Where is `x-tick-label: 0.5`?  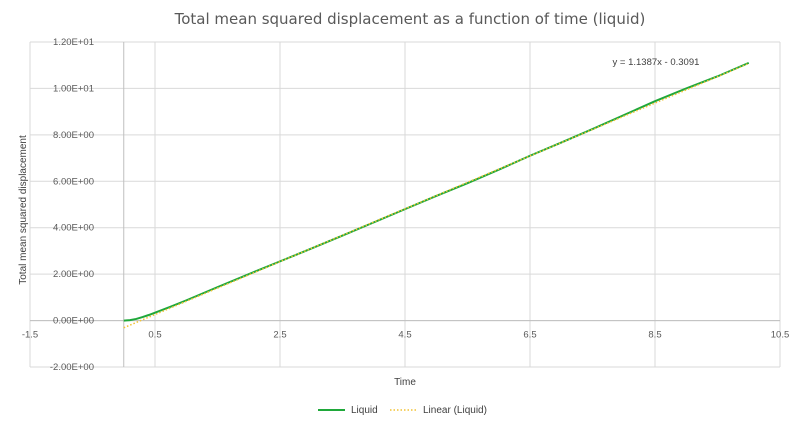 x-tick-label: 0.5 is located at coordinates (154, 335).